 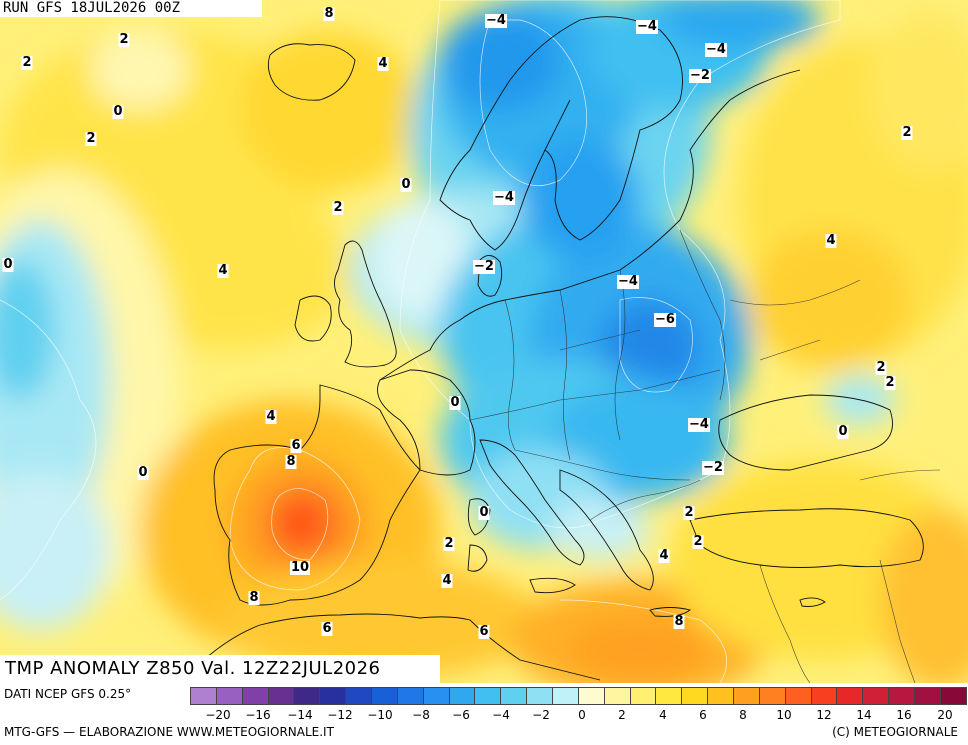 I want to click on colorbar-ticks: −20 −16 −14 −12 −10 −8 −6 −4 −2 0 2 4 6 8 10 12 14 16 20, so click(x=578, y=716).